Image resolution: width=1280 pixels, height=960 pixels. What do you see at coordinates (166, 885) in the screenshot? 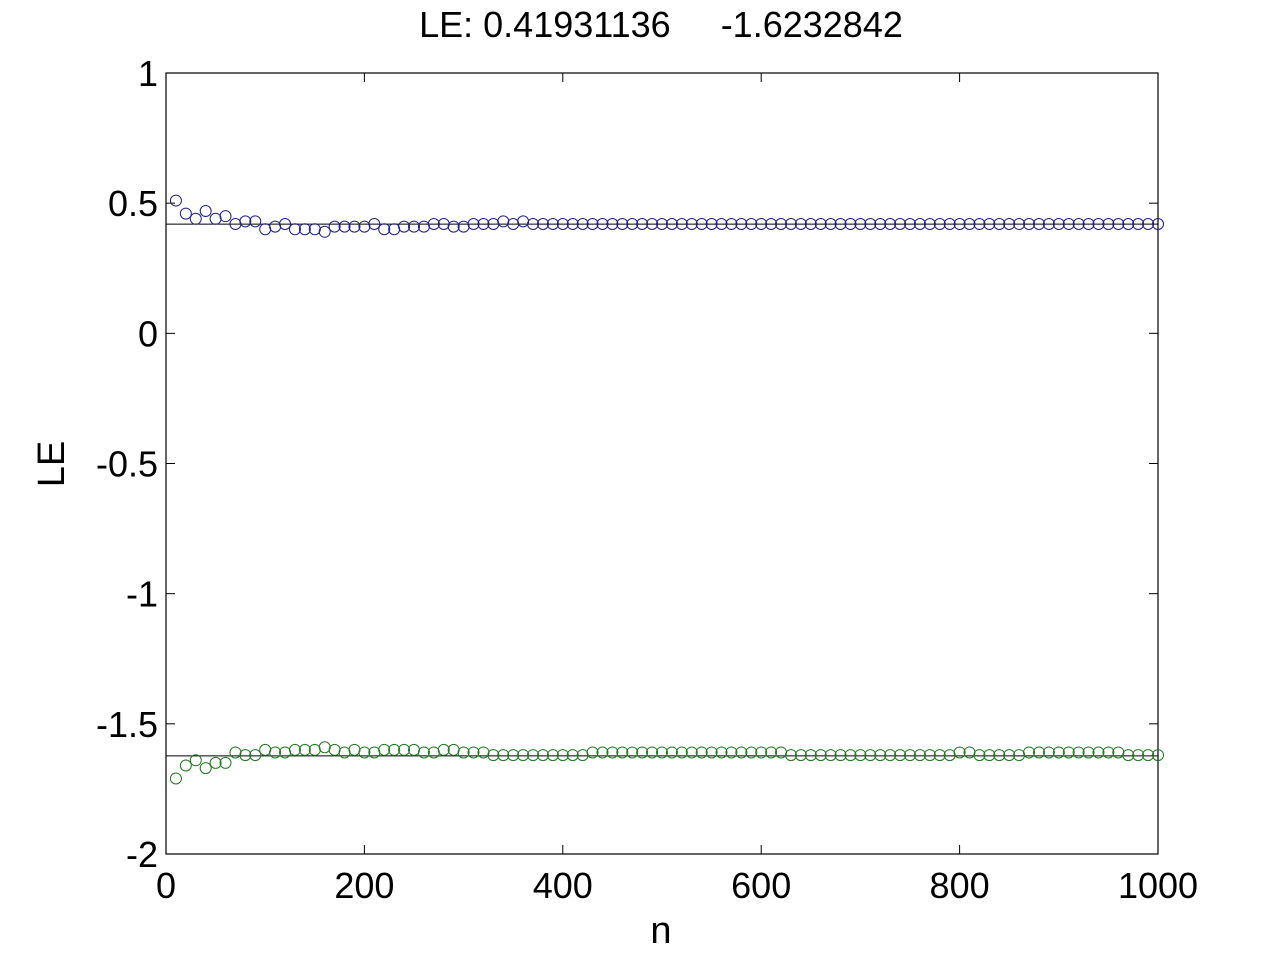
I see `x-tick-label: 0` at bounding box center [166, 885].